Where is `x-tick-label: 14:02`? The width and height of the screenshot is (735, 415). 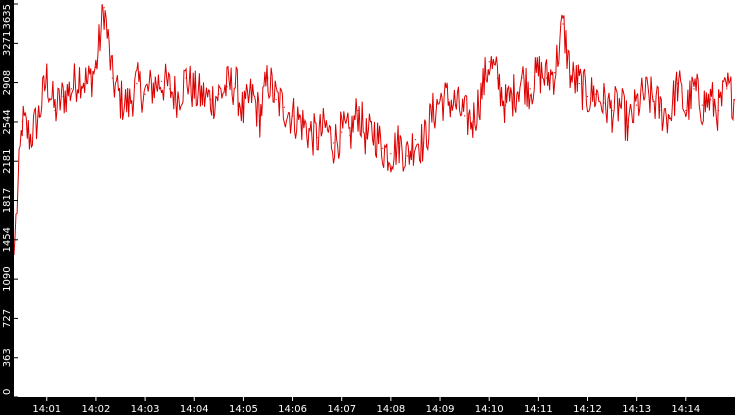
x-tick-label: 14:02 is located at coordinates (96, 409).